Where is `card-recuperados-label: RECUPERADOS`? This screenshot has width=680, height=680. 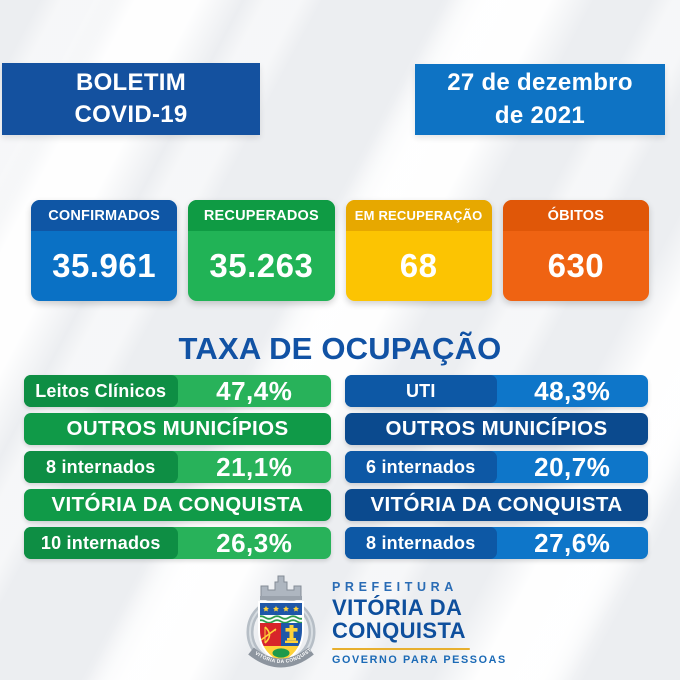 card-recuperados-label: RECUPERADOS is located at coordinates (261, 215).